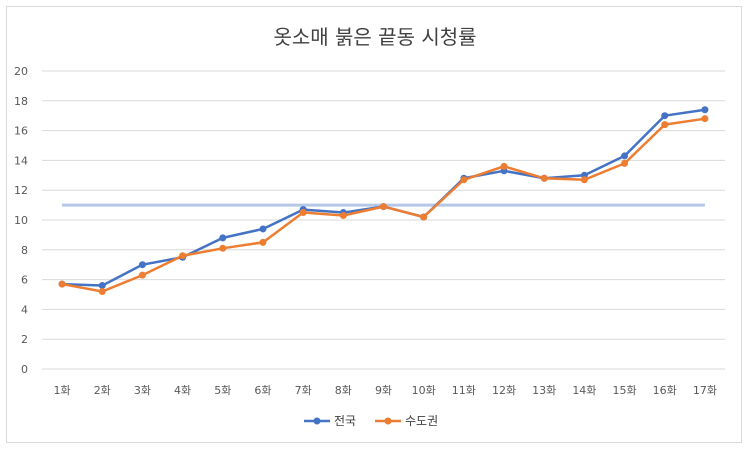  I want to click on x-tick-label: 12화, so click(504, 390).